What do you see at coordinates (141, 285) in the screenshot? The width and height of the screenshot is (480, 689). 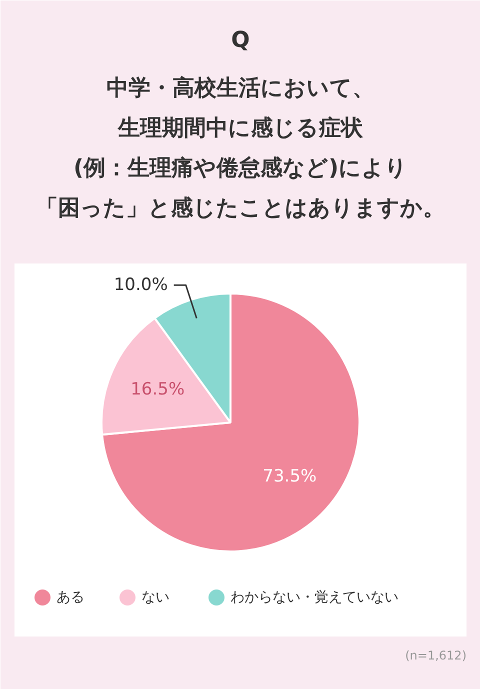 I see `data-label: 10.0%` at bounding box center [141, 285].